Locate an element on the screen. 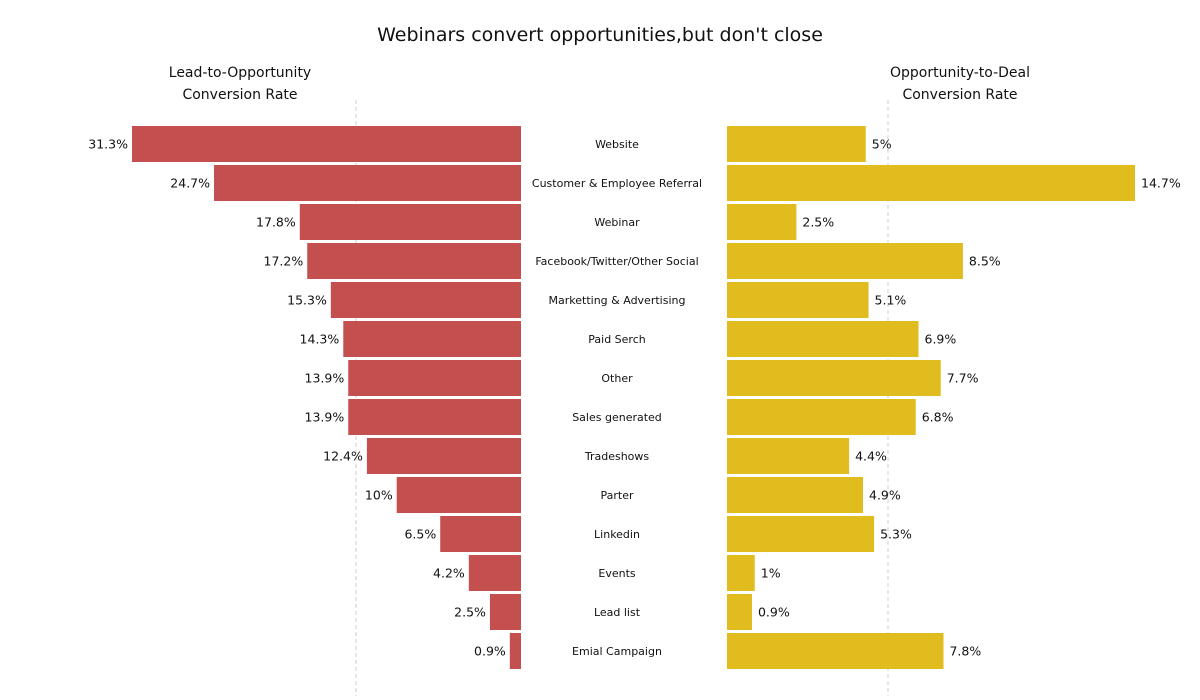 Image resolution: width=1200 pixels, height=700 pixels. right-bar-label: 14.7% is located at coordinates (1161, 183).